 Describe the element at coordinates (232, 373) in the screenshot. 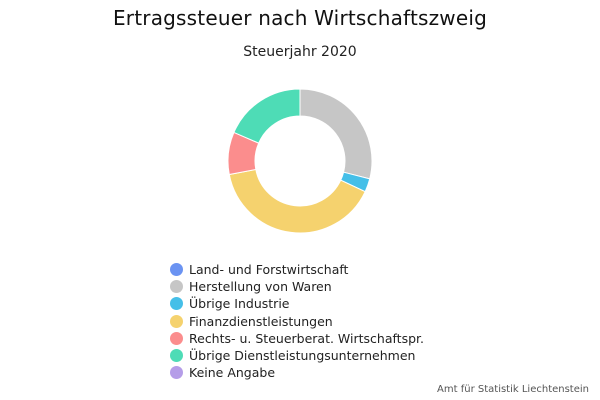

I see `legend-label: Keine Angabe` at that location.